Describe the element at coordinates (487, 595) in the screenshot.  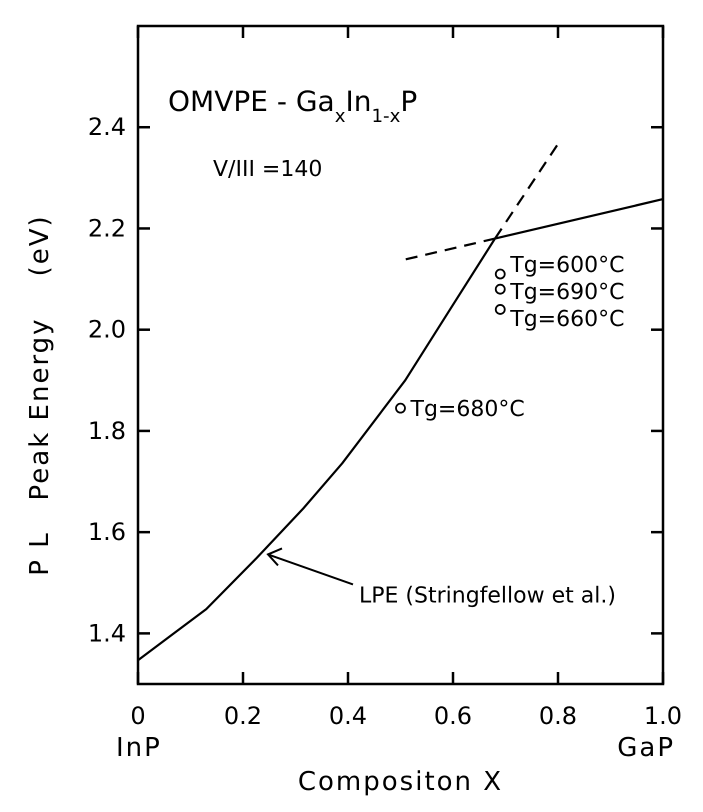
I see `annotation: LPE (Stringfellow et al.)` at that location.